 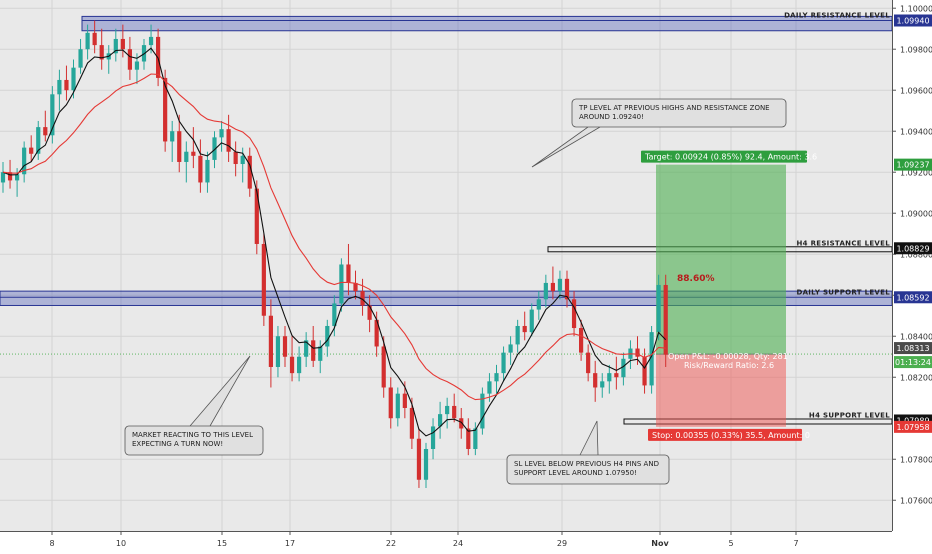 I want to click on callout-text: AROUND 1.09240!, so click(x=611, y=117).